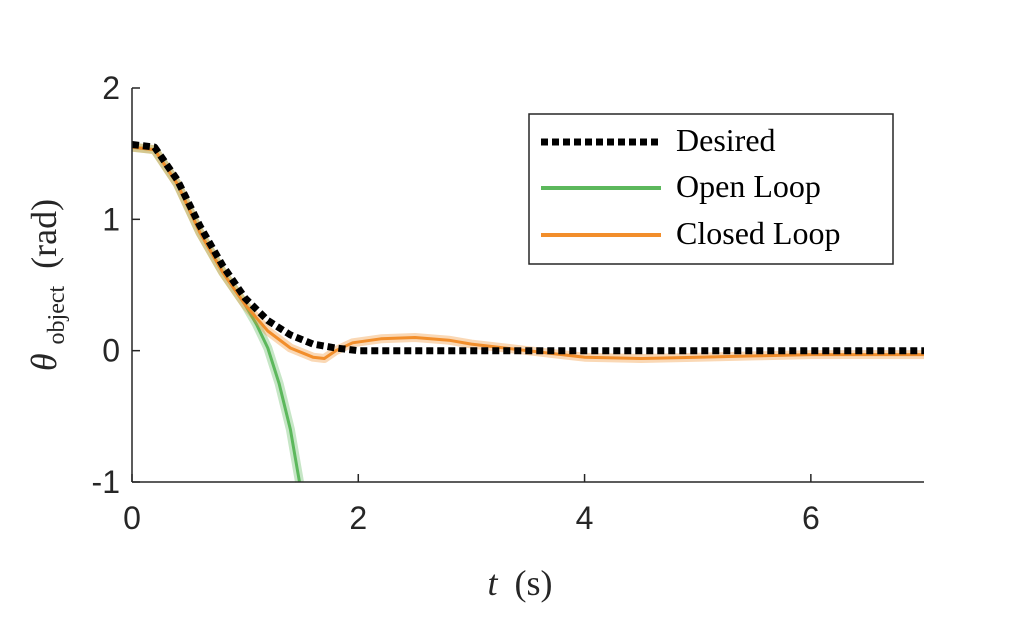 This screenshot has height=627, width=1020. Describe the element at coordinates (726, 140) in the screenshot. I see `legend-label-desired: Desired` at that location.